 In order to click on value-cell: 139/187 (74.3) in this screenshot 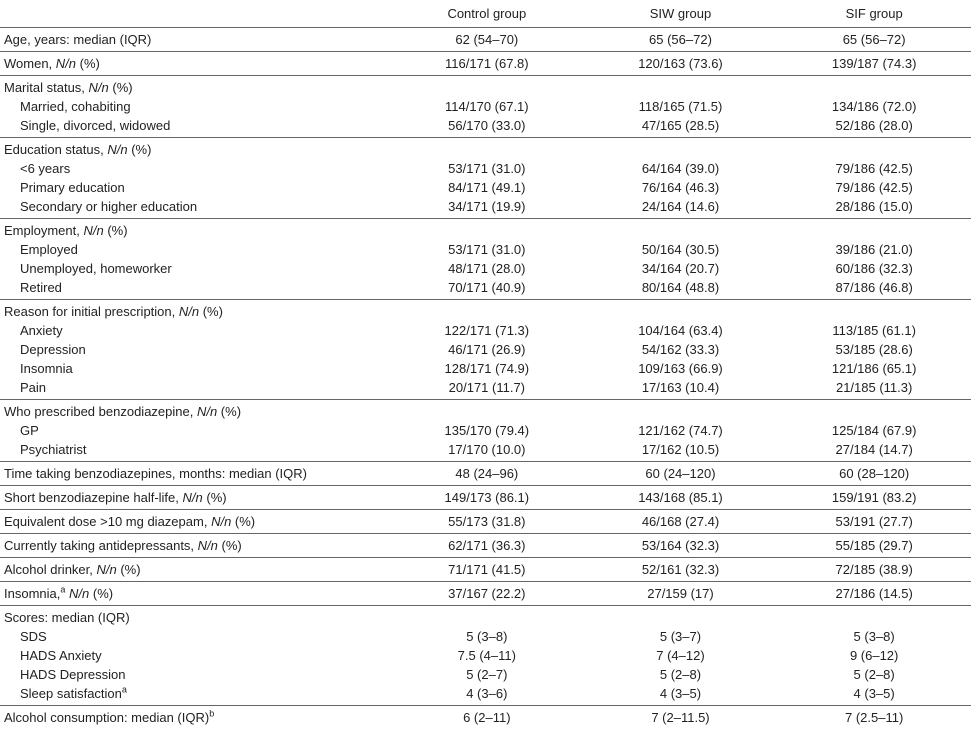, I will do `click(874, 64)`.